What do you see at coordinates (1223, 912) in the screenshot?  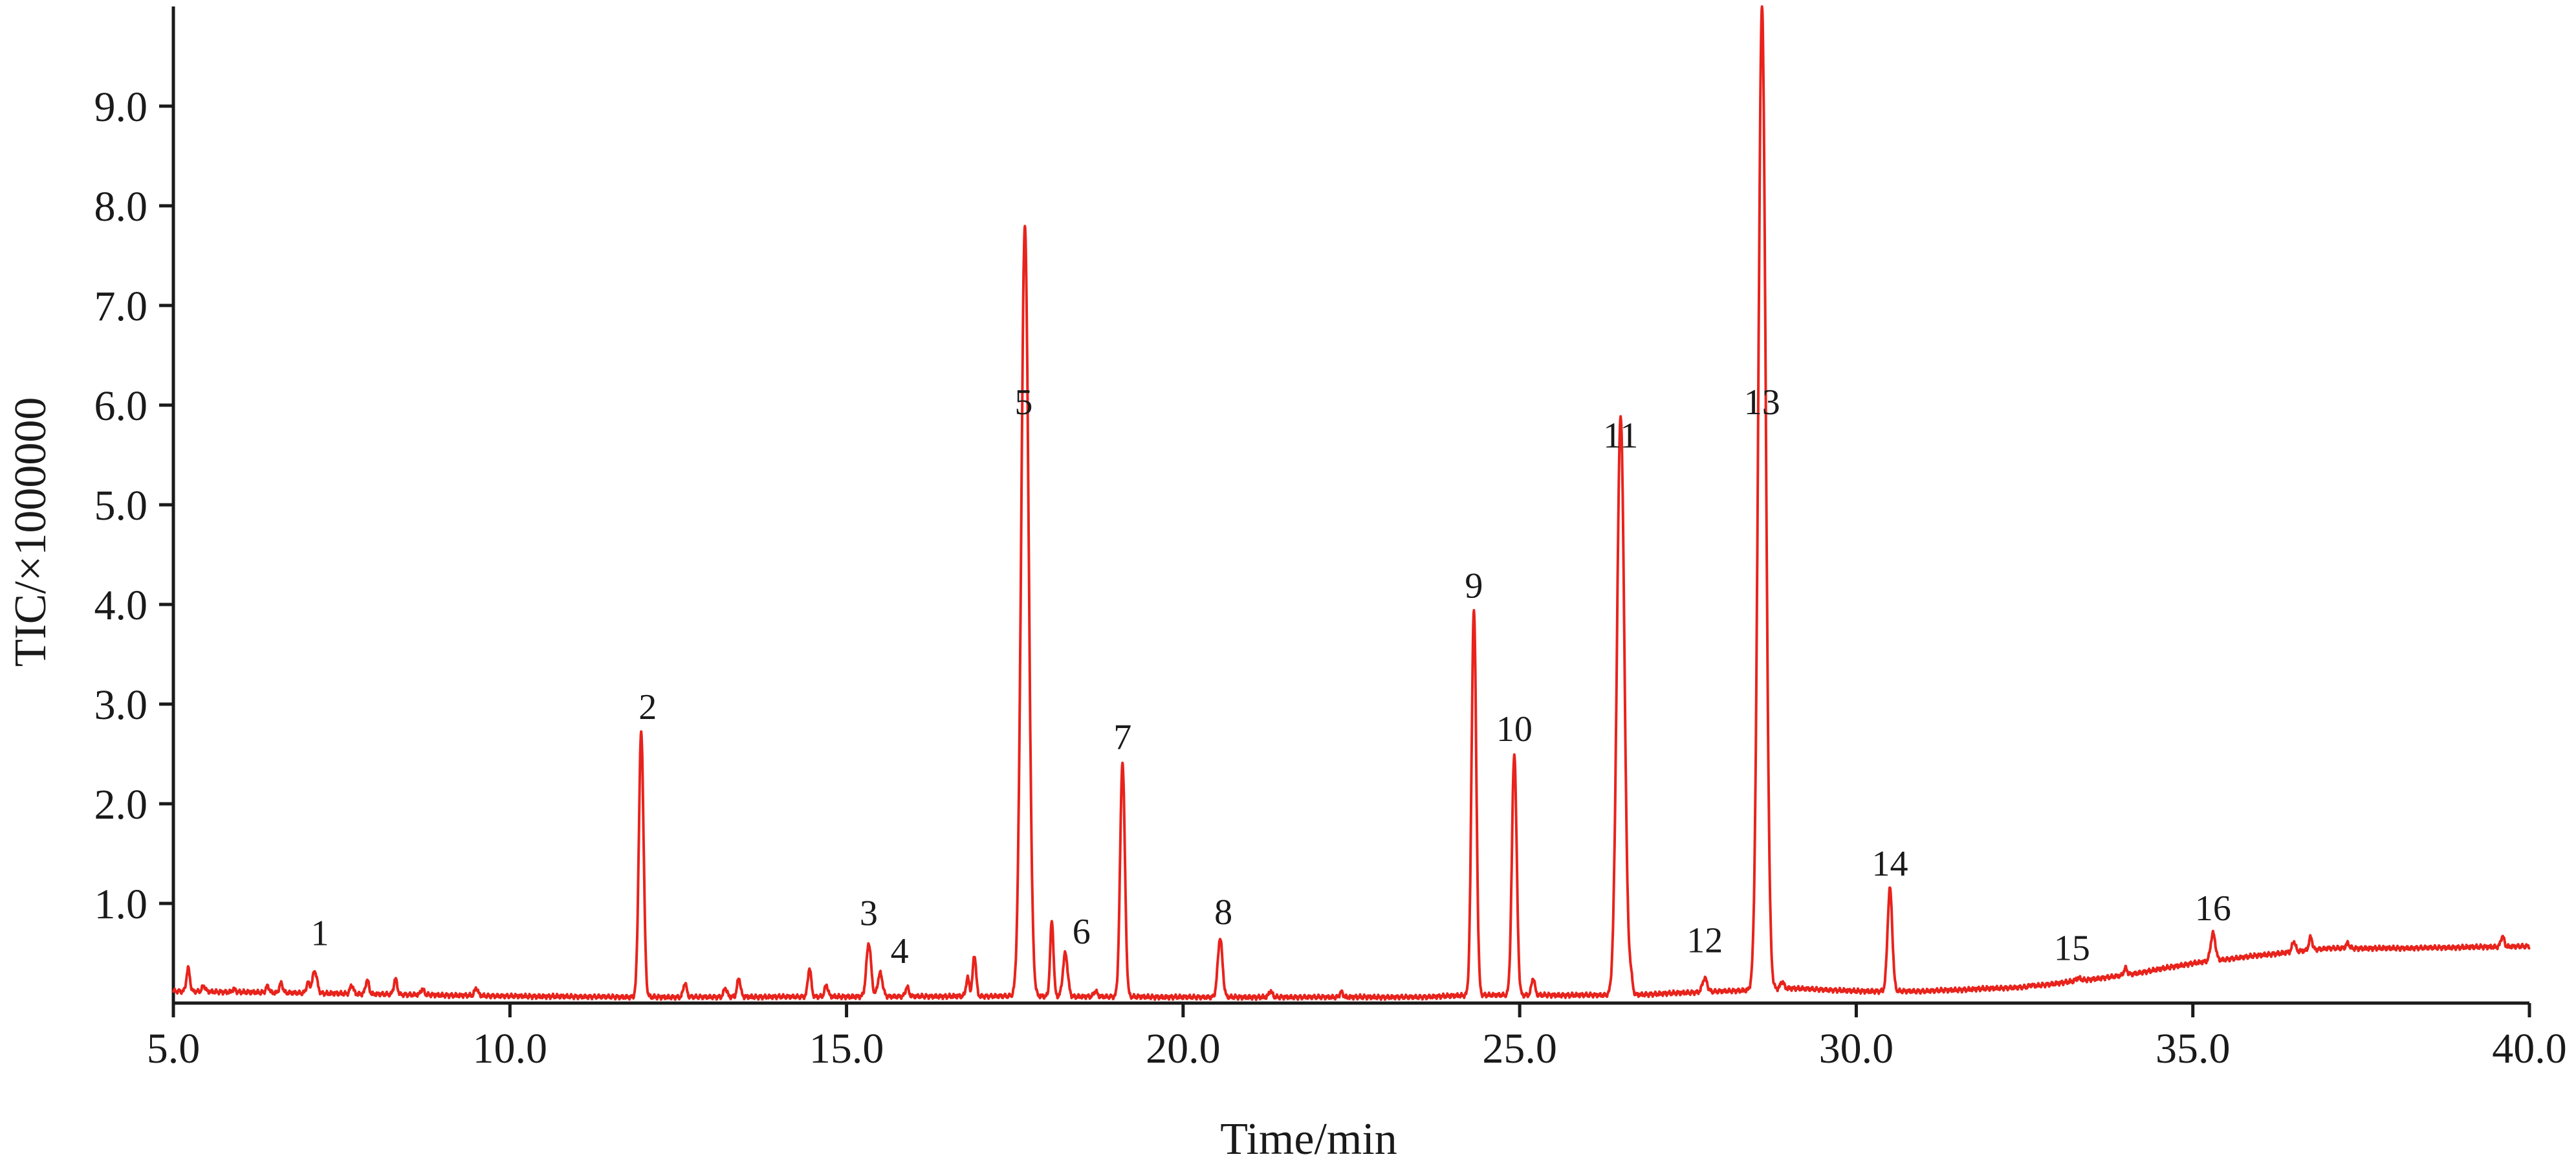 I see `peak-label: 8` at bounding box center [1223, 912].